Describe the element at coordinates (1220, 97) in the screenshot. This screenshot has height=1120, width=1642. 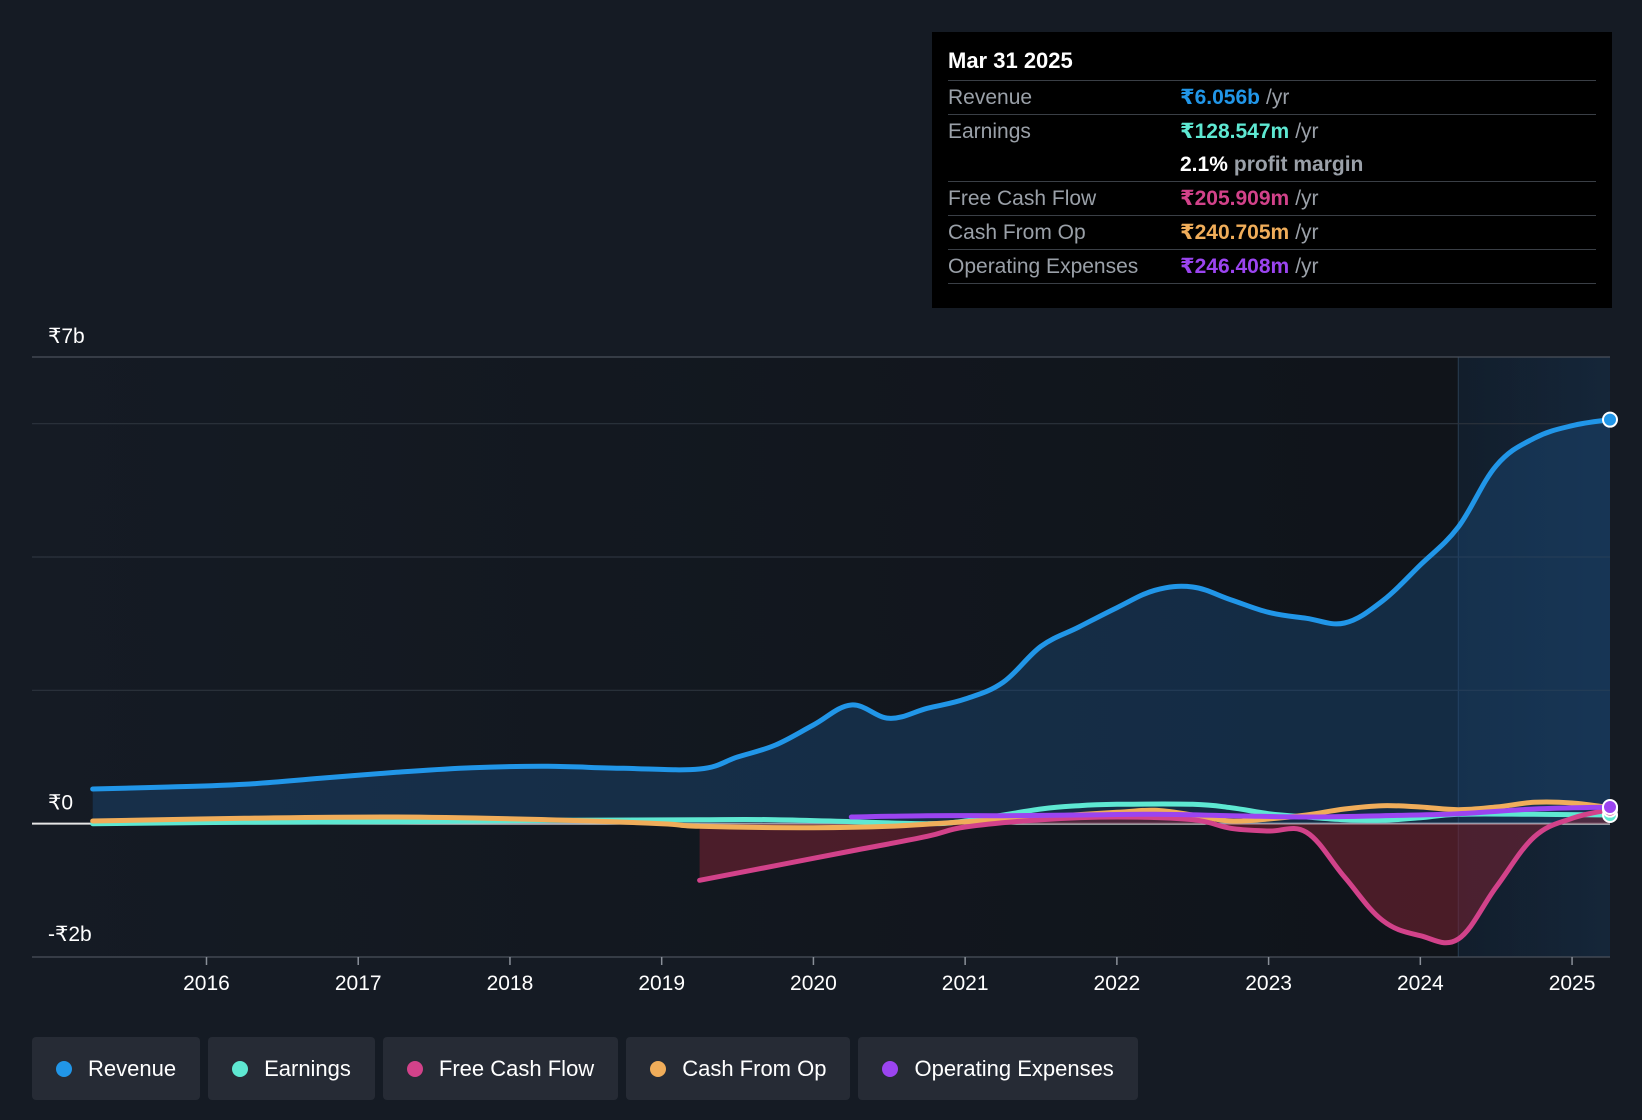
I see `tooltip-value: ₹6.056b` at that location.